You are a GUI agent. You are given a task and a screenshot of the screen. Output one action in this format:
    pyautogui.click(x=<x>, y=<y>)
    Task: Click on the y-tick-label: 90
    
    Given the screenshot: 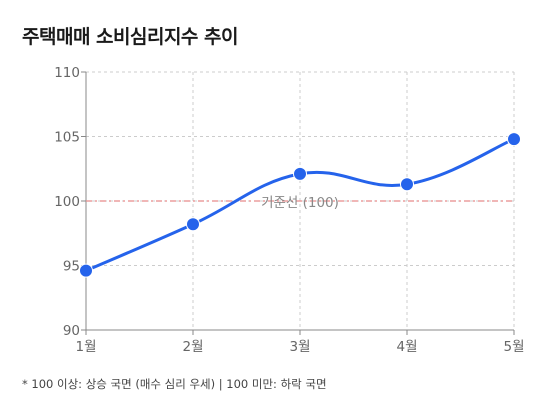 What is the action you would take?
    pyautogui.click(x=71, y=331)
    